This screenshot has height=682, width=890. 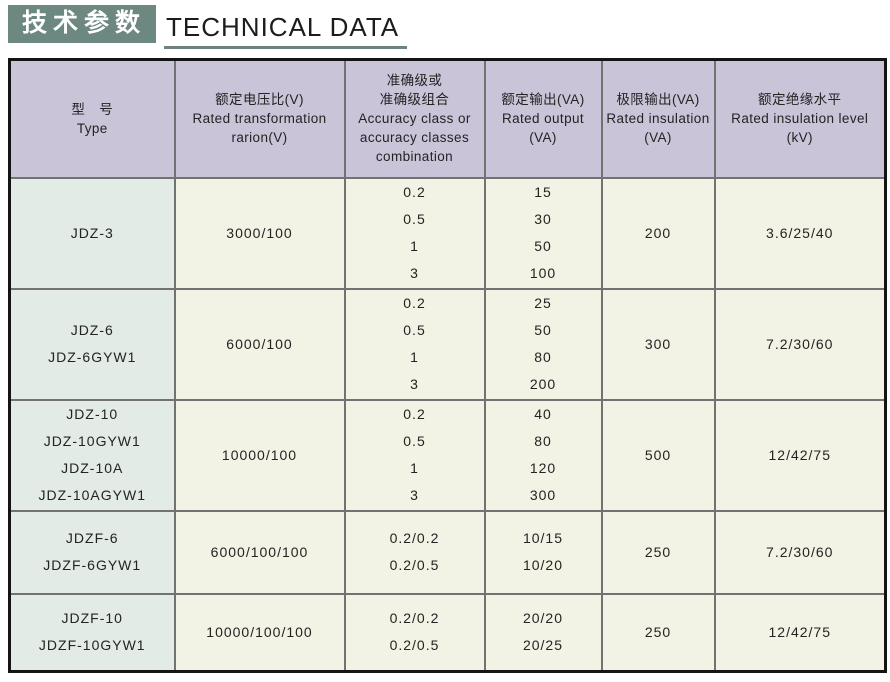 I want to click on header-cell-type: 型 号 Type, so click(x=92, y=118).